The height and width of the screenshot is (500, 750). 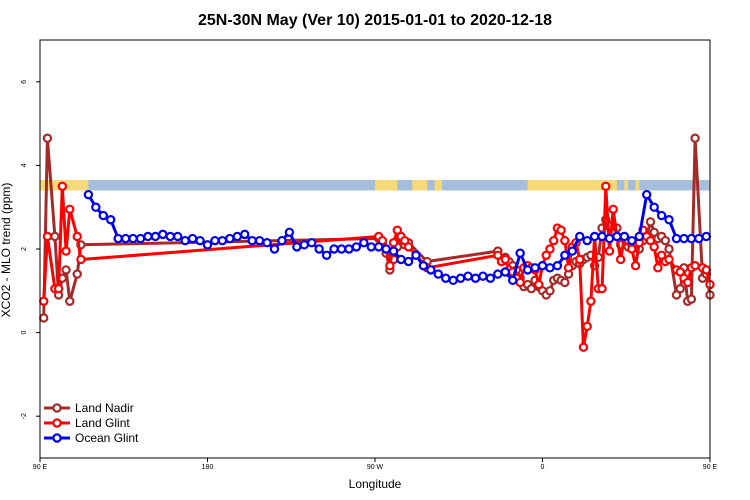 What do you see at coordinates (375, 467) in the screenshot?
I see `x-tick-label: 90 W` at bounding box center [375, 467].